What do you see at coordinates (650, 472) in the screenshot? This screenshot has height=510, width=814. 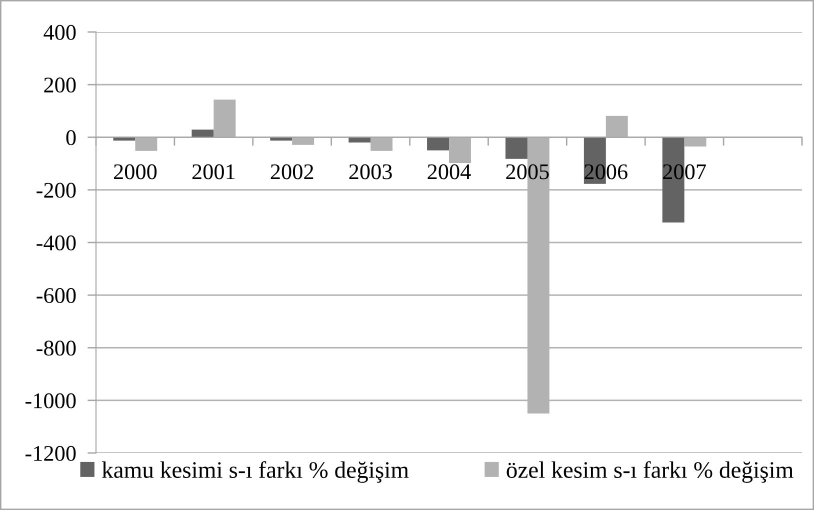 I see `legend-label: özel kesim s-ı farkı % değişim` at bounding box center [650, 472].